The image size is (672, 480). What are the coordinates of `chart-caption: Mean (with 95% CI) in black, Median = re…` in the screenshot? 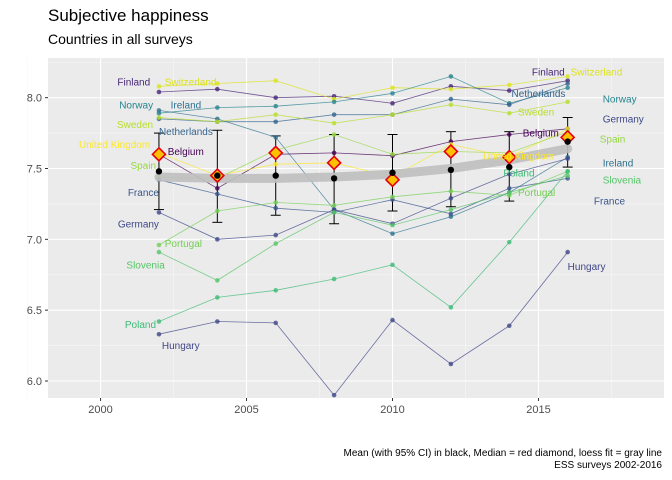 It's located at (503, 460).